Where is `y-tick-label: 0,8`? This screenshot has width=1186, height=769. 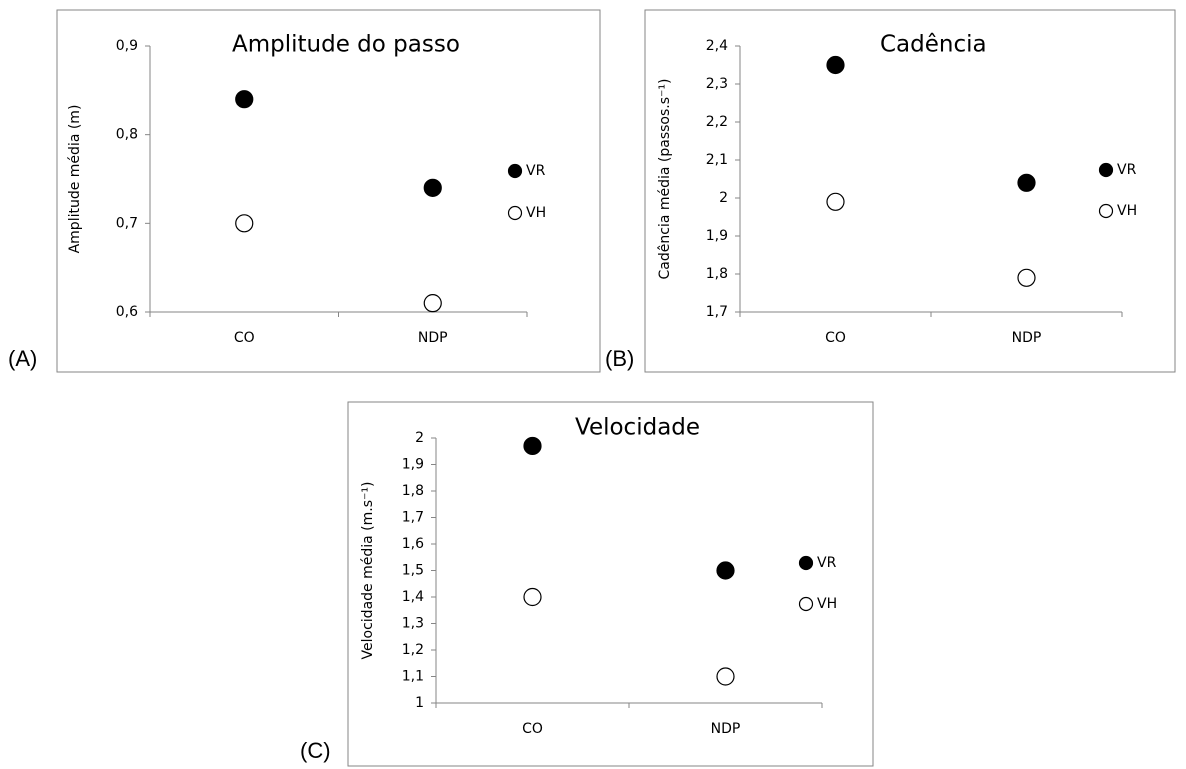 y-tick-label: 0,8 is located at coordinates (127, 135).